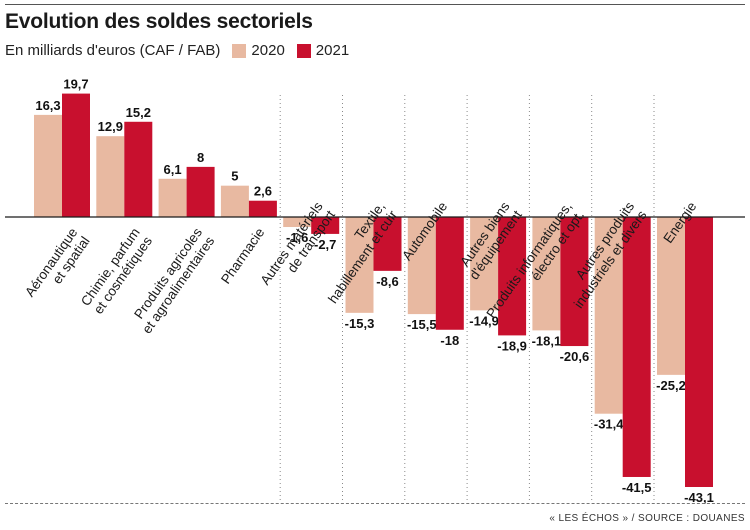 The image size is (750, 530). I want to click on data-label-2020: 16,3, so click(47, 105).